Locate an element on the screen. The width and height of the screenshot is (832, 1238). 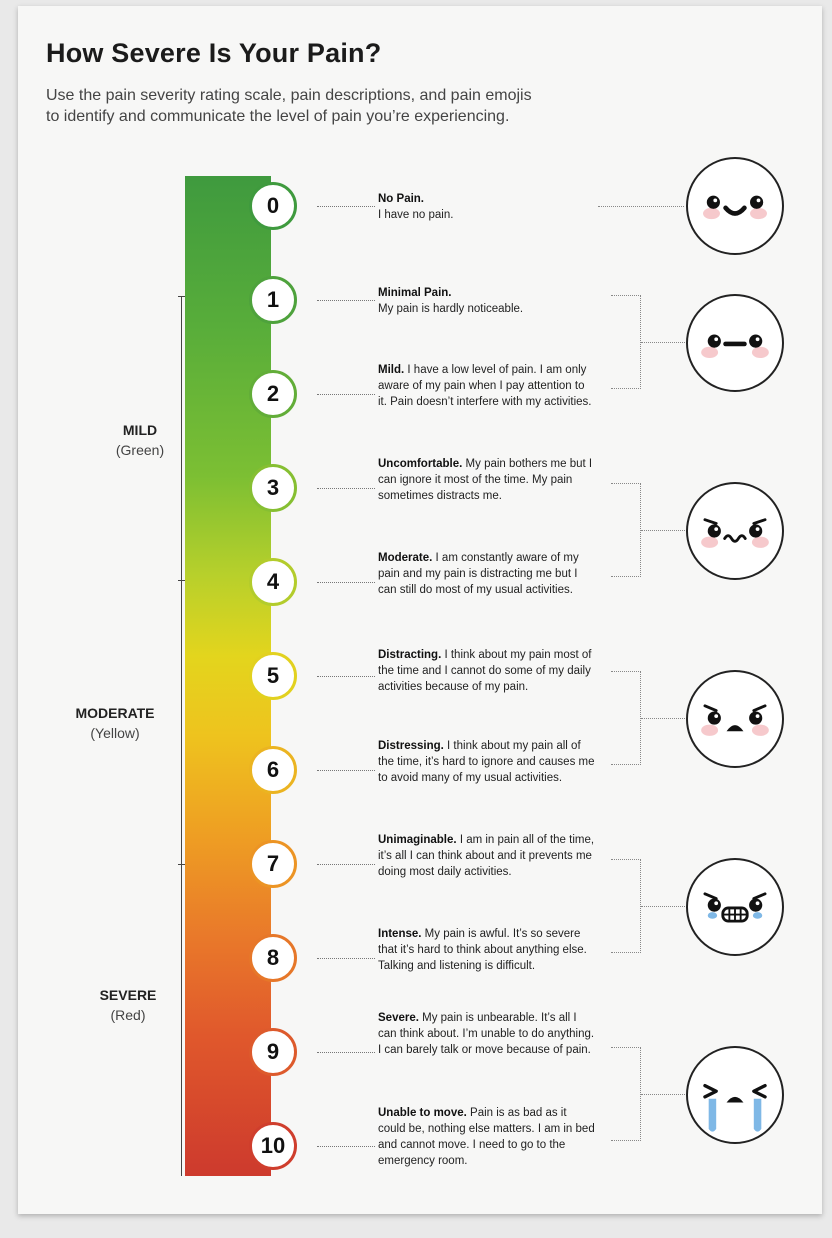
pain-description-title: Minimal Pain. is located at coordinates (415, 293).